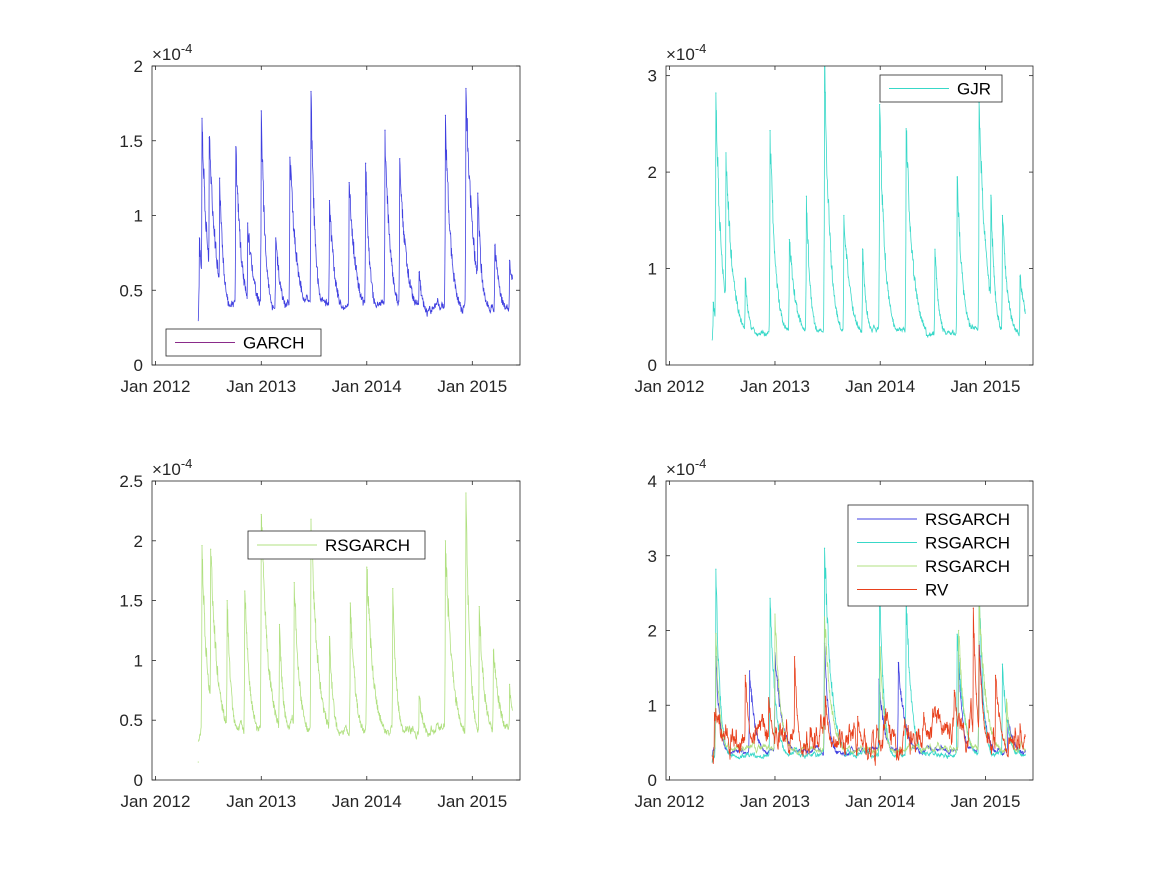 This screenshot has width=1167, height=875. I want to click on y-tick-label: 2.5, so click(131, 481).